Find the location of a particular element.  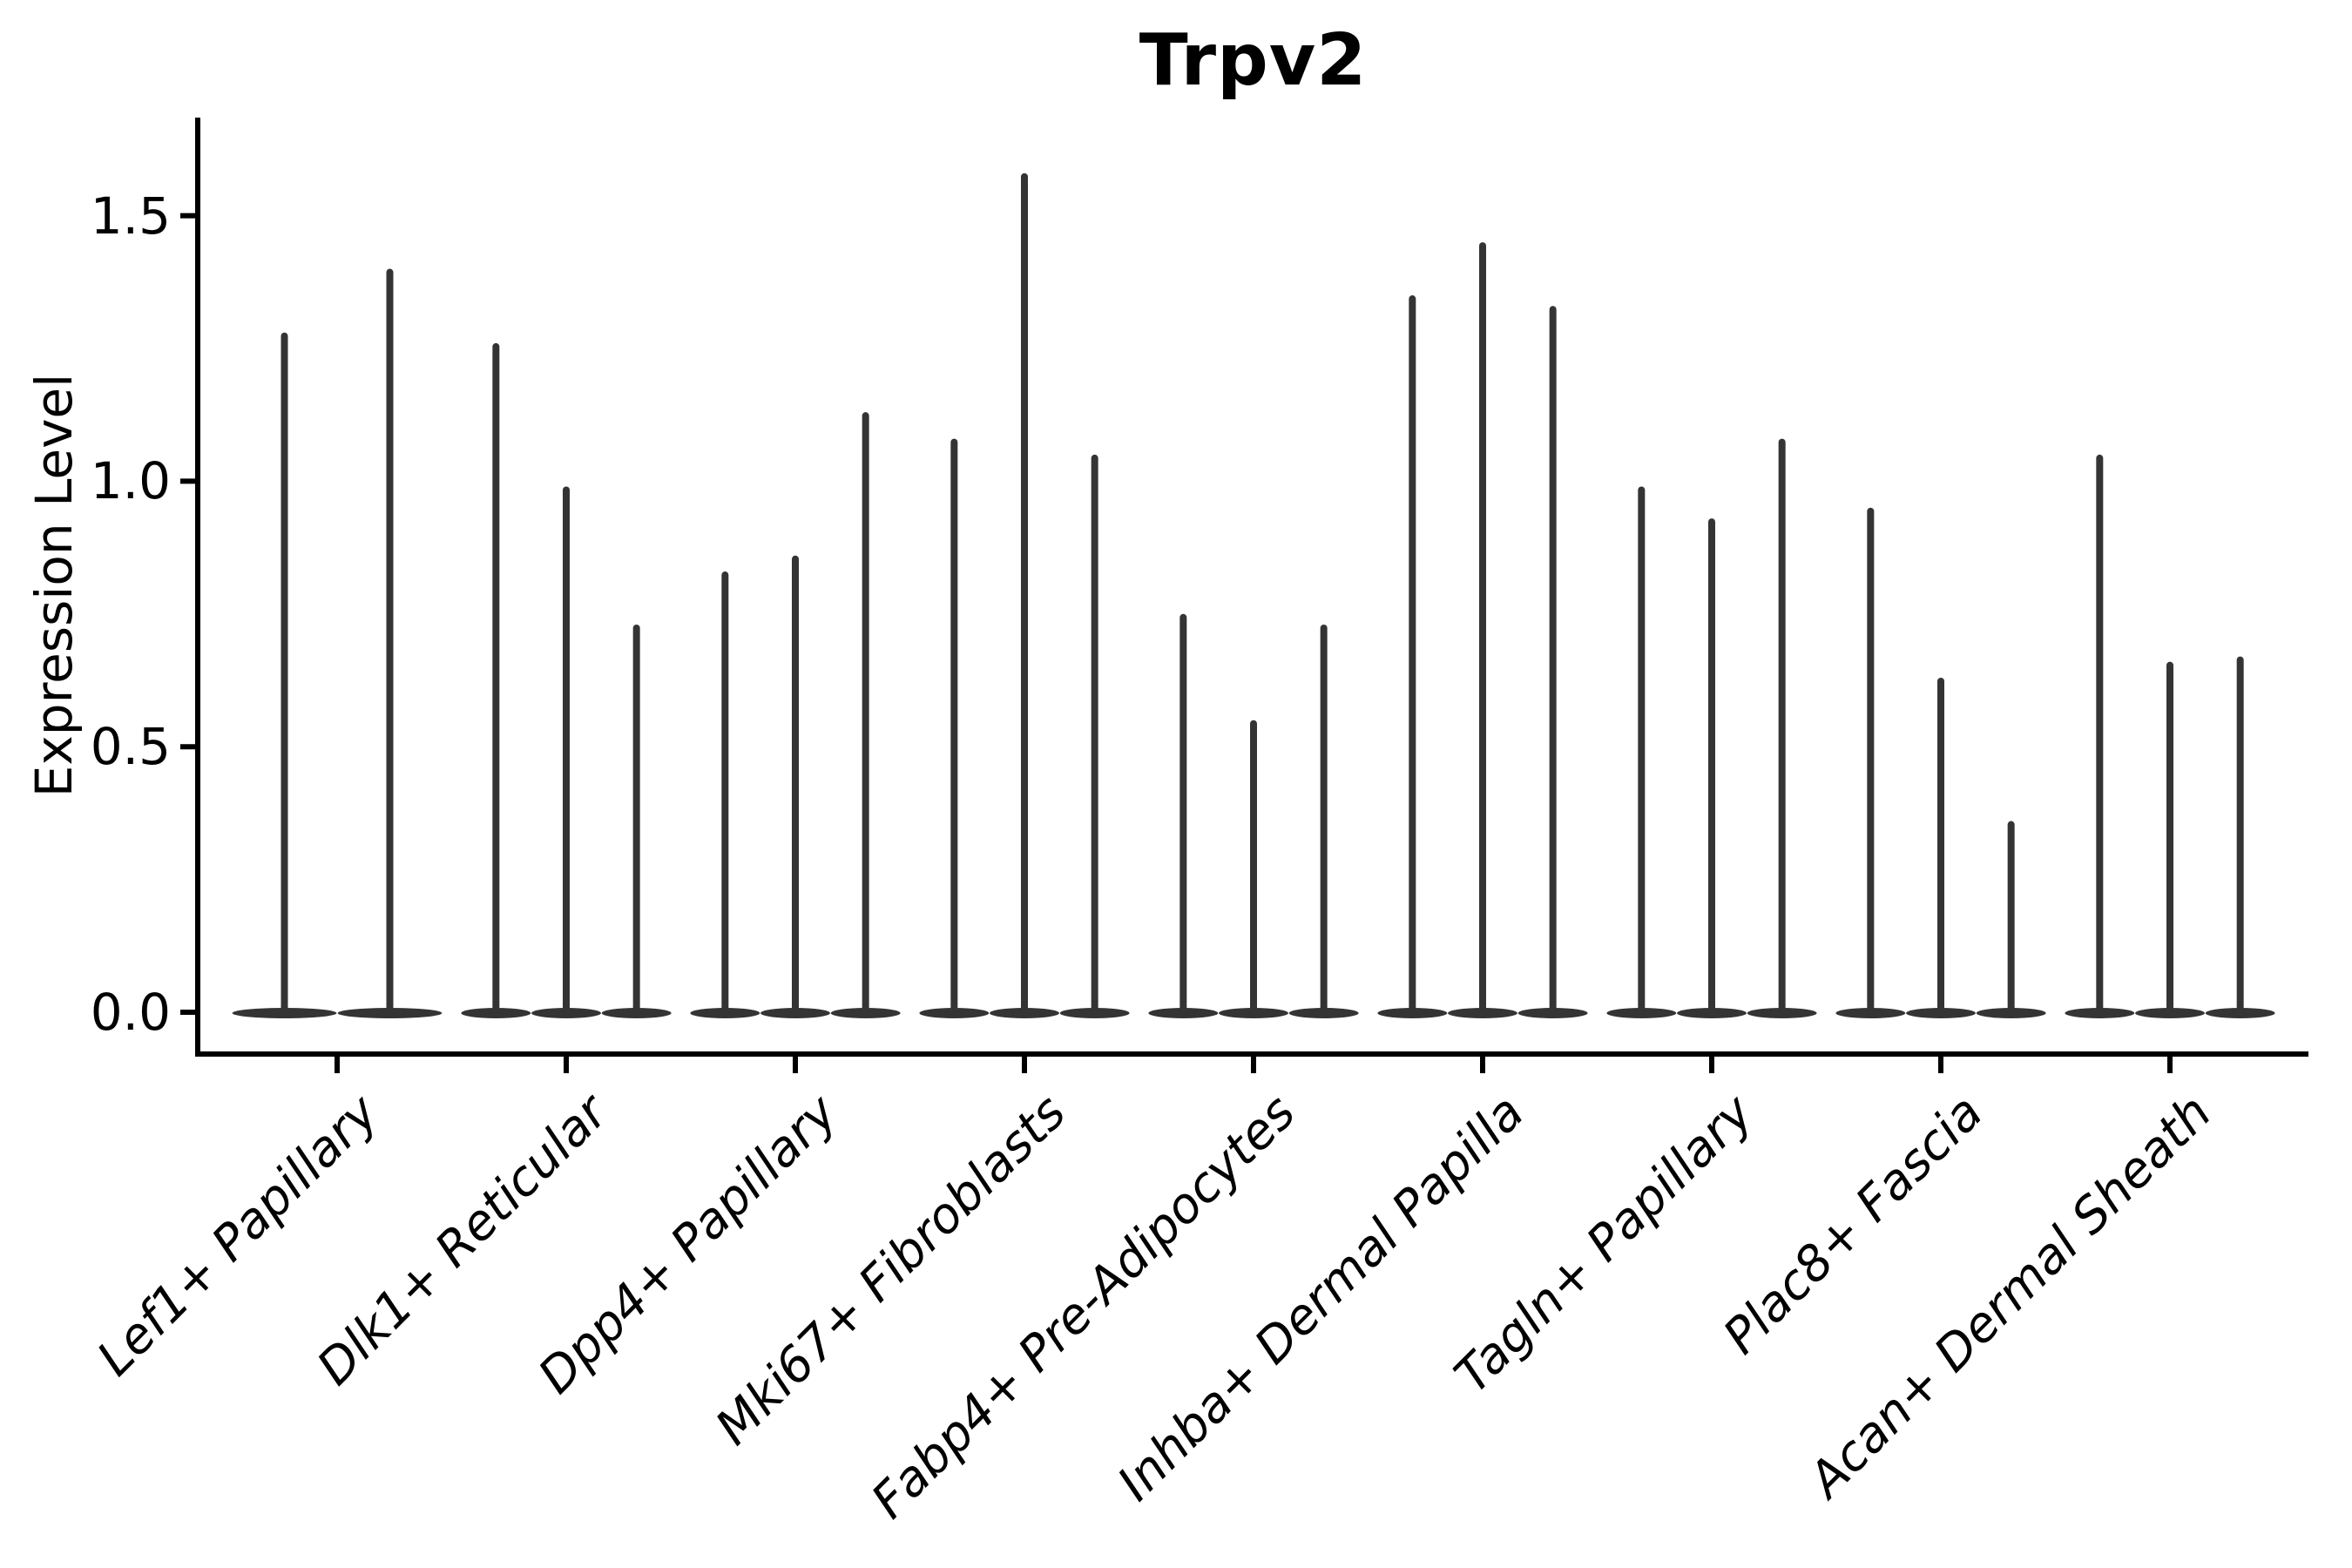

plot-title: Trpv2 is located at coordinates (1253, 61).